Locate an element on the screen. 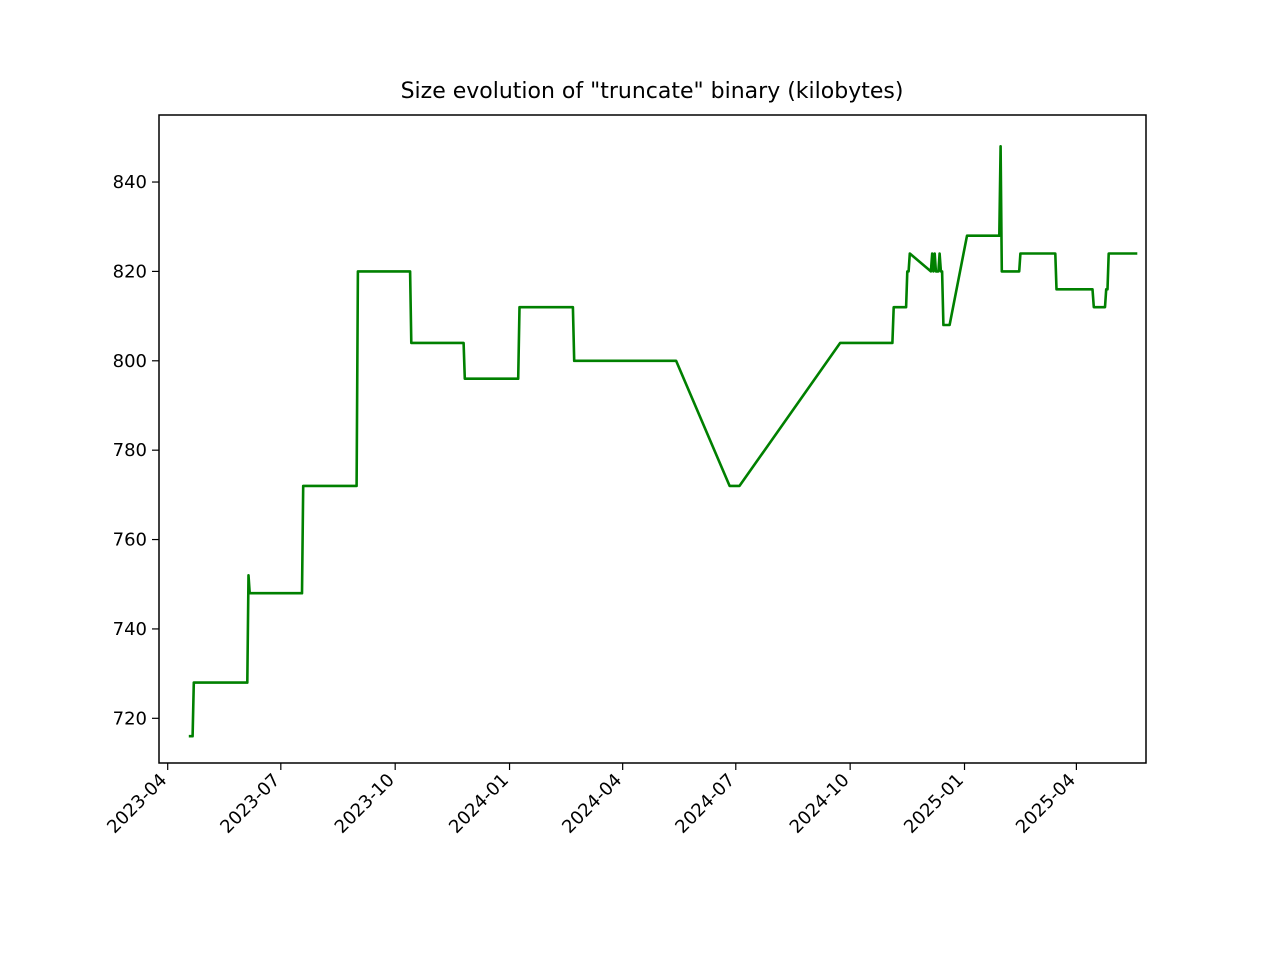 The width and height of the screenshot is (1273, 955). y-axis: 720 740 760 780 800 820 840 is located at coordinates (136, 450).